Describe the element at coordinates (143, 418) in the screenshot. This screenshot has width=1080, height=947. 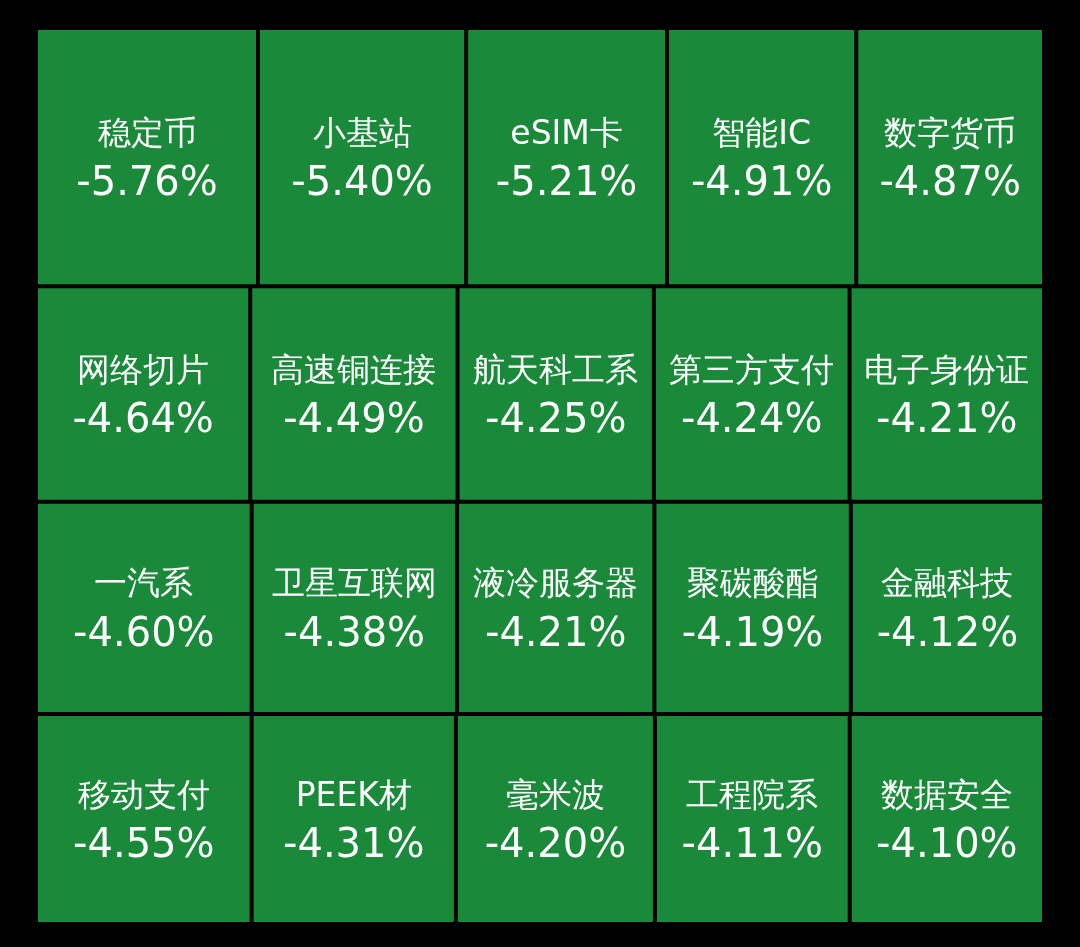
I see `data-label: -4.64%` at that location.